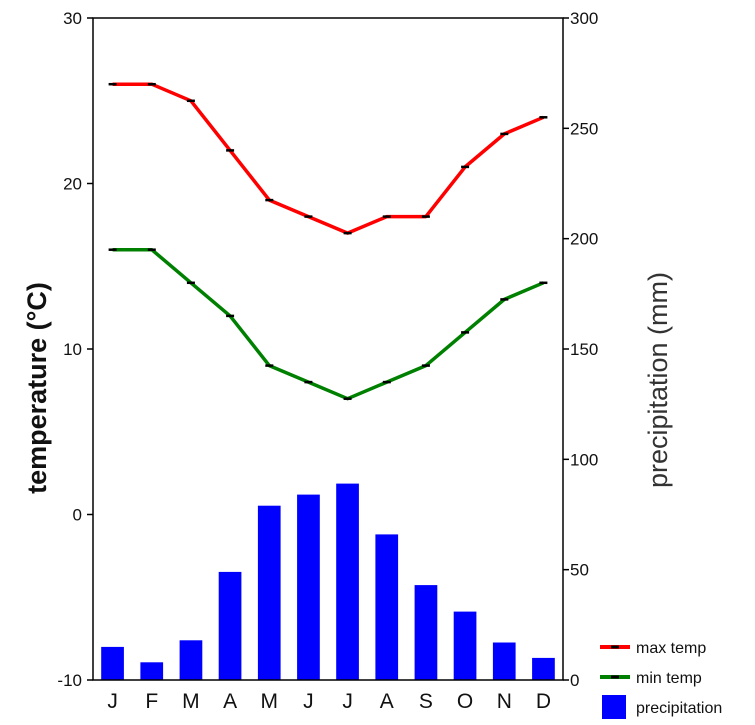 This screenshot has height=725, width=755. What do you see at coordinates (584, 349) in the screenshot?
I see `right-tick-label: 150` at bounding box center [584, 349].